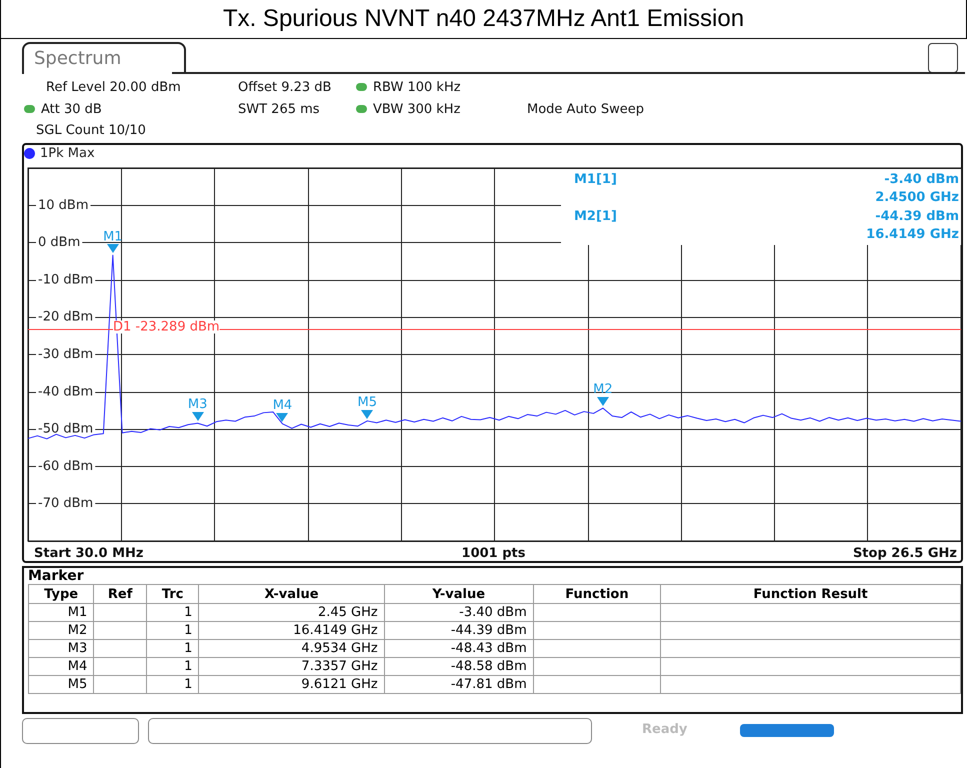 This screenshot has width=967, height=768. I want to click on text: M5, so click(61, 685).